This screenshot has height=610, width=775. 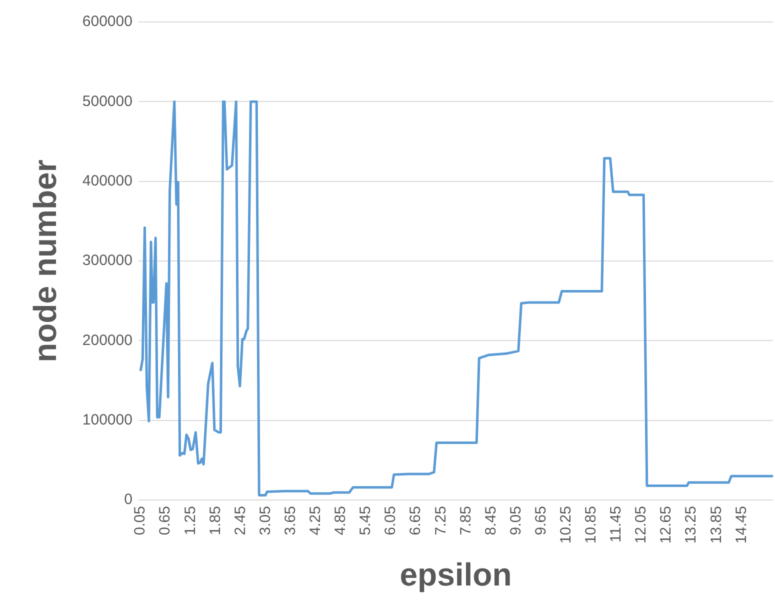 I want to click on x-tick-label: 9.05, so click(x=515, y=521).